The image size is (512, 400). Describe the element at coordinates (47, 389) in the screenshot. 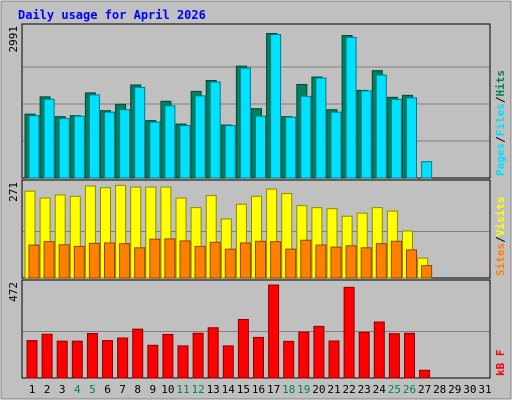

I see `x-tick-label: 2` at that location.